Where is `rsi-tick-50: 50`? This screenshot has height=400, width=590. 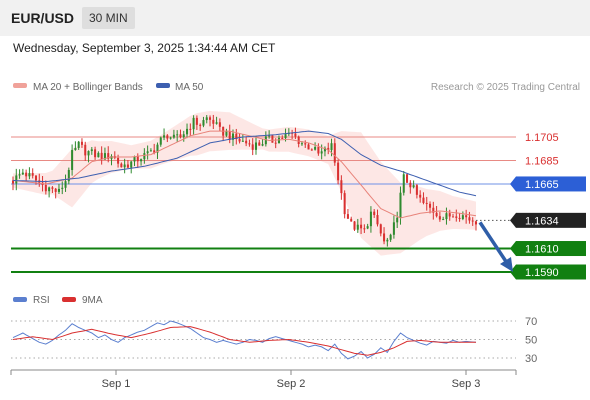 rsi-tick-50: 50 is located at coordinates (531, 341).